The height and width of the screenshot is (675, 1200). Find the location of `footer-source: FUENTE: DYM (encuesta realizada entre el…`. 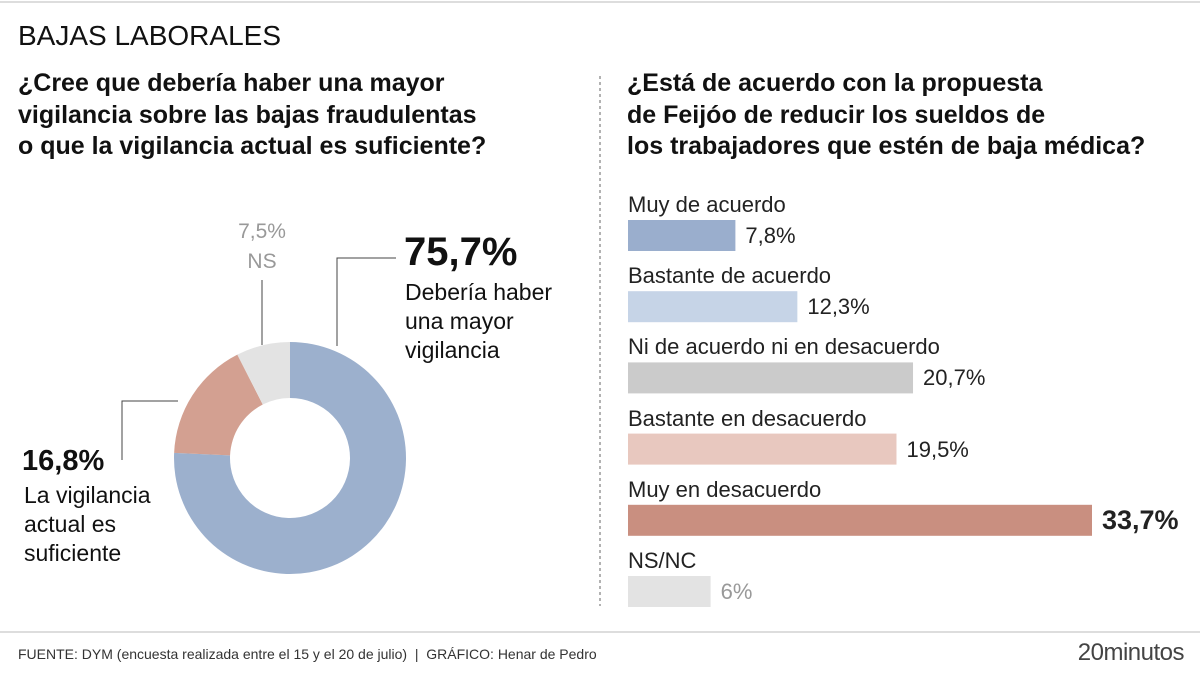

footer-source: FUENTE: DYM (encuesta realizada entre el… is located at coordinates (307, 654).